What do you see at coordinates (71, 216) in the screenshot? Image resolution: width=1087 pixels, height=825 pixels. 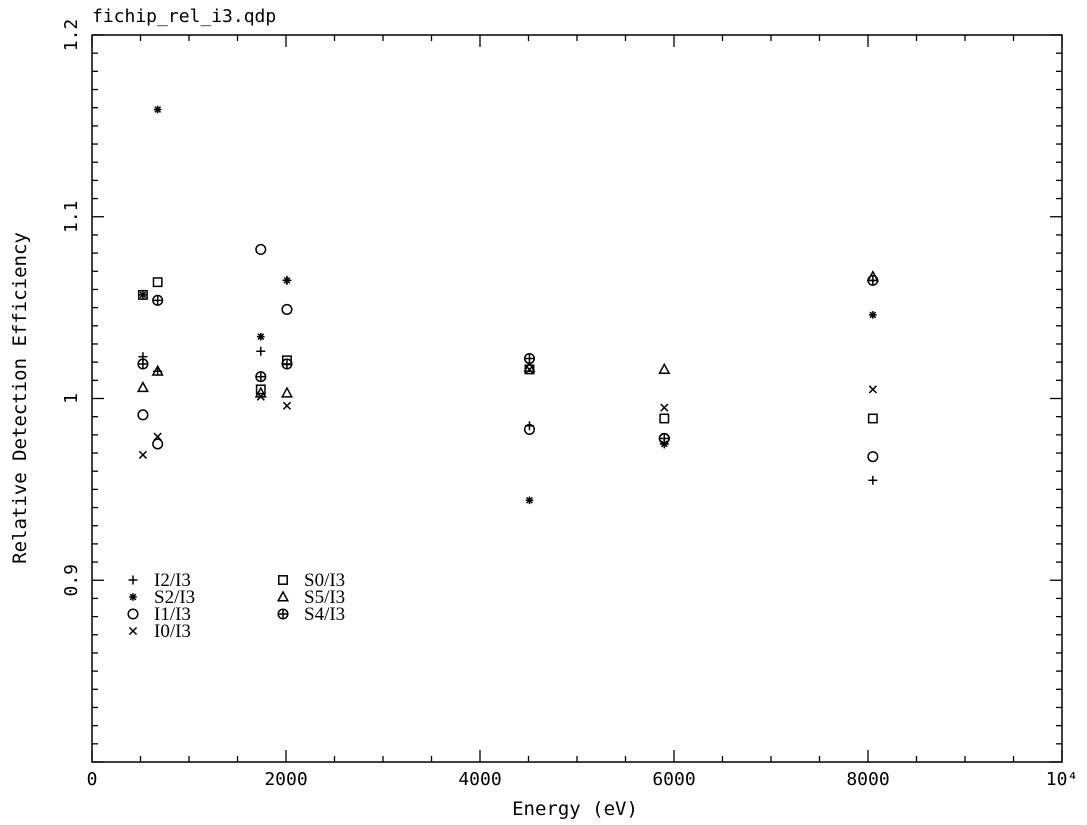 I see `y-tick-label: 1.1` at bounding box center [71, 216].